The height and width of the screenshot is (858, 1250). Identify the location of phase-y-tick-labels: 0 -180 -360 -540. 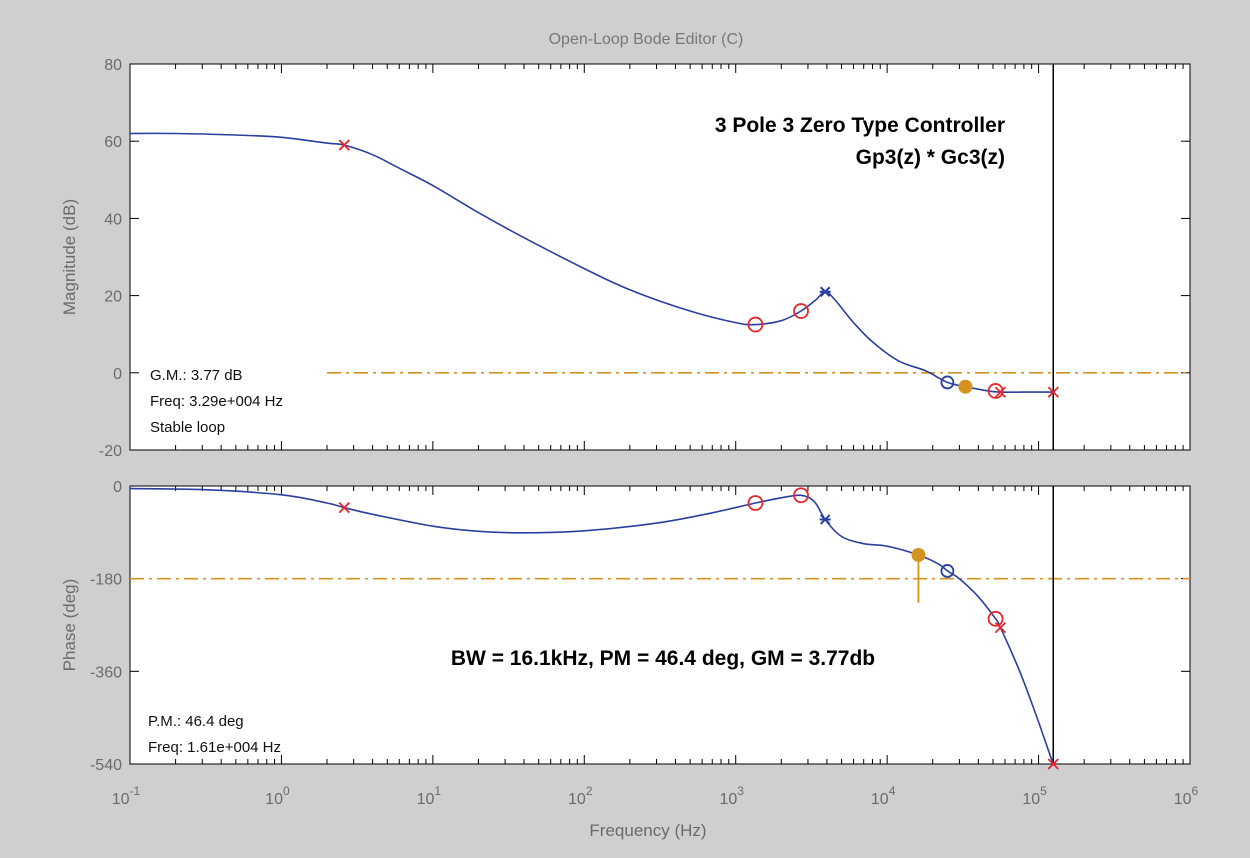
(106, 626).